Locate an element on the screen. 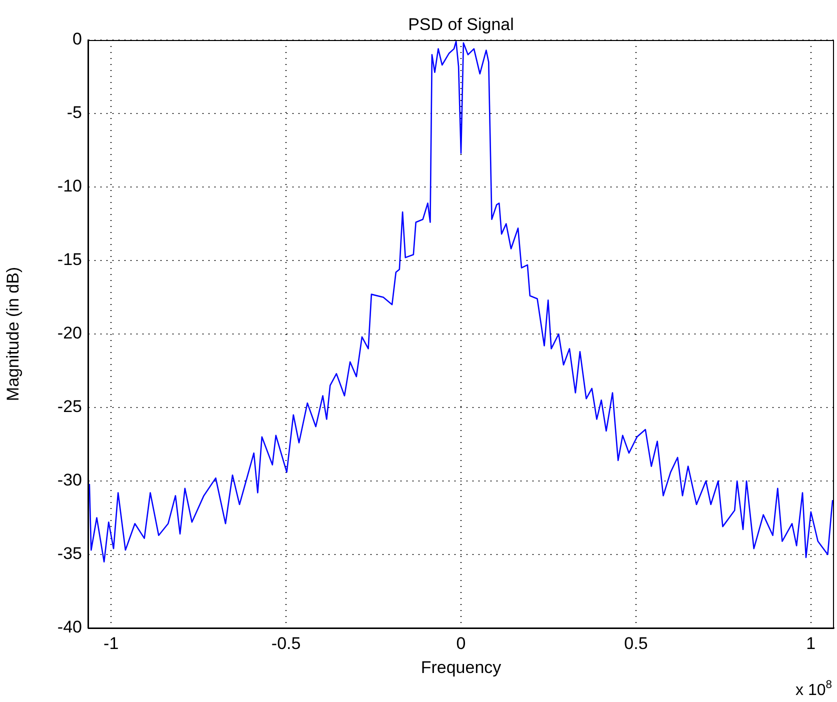 The height and width of the screenshot is (702, 837). x-tick-label: 0.5 is located at coordinates (636, 643).